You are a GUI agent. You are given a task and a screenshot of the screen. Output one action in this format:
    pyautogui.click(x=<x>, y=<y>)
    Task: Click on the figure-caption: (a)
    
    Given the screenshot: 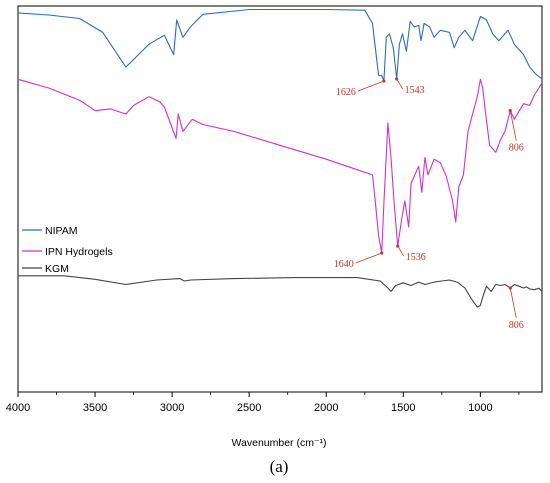 What is the action you would take?
    pyautogui.click(x=279, y=466)
    